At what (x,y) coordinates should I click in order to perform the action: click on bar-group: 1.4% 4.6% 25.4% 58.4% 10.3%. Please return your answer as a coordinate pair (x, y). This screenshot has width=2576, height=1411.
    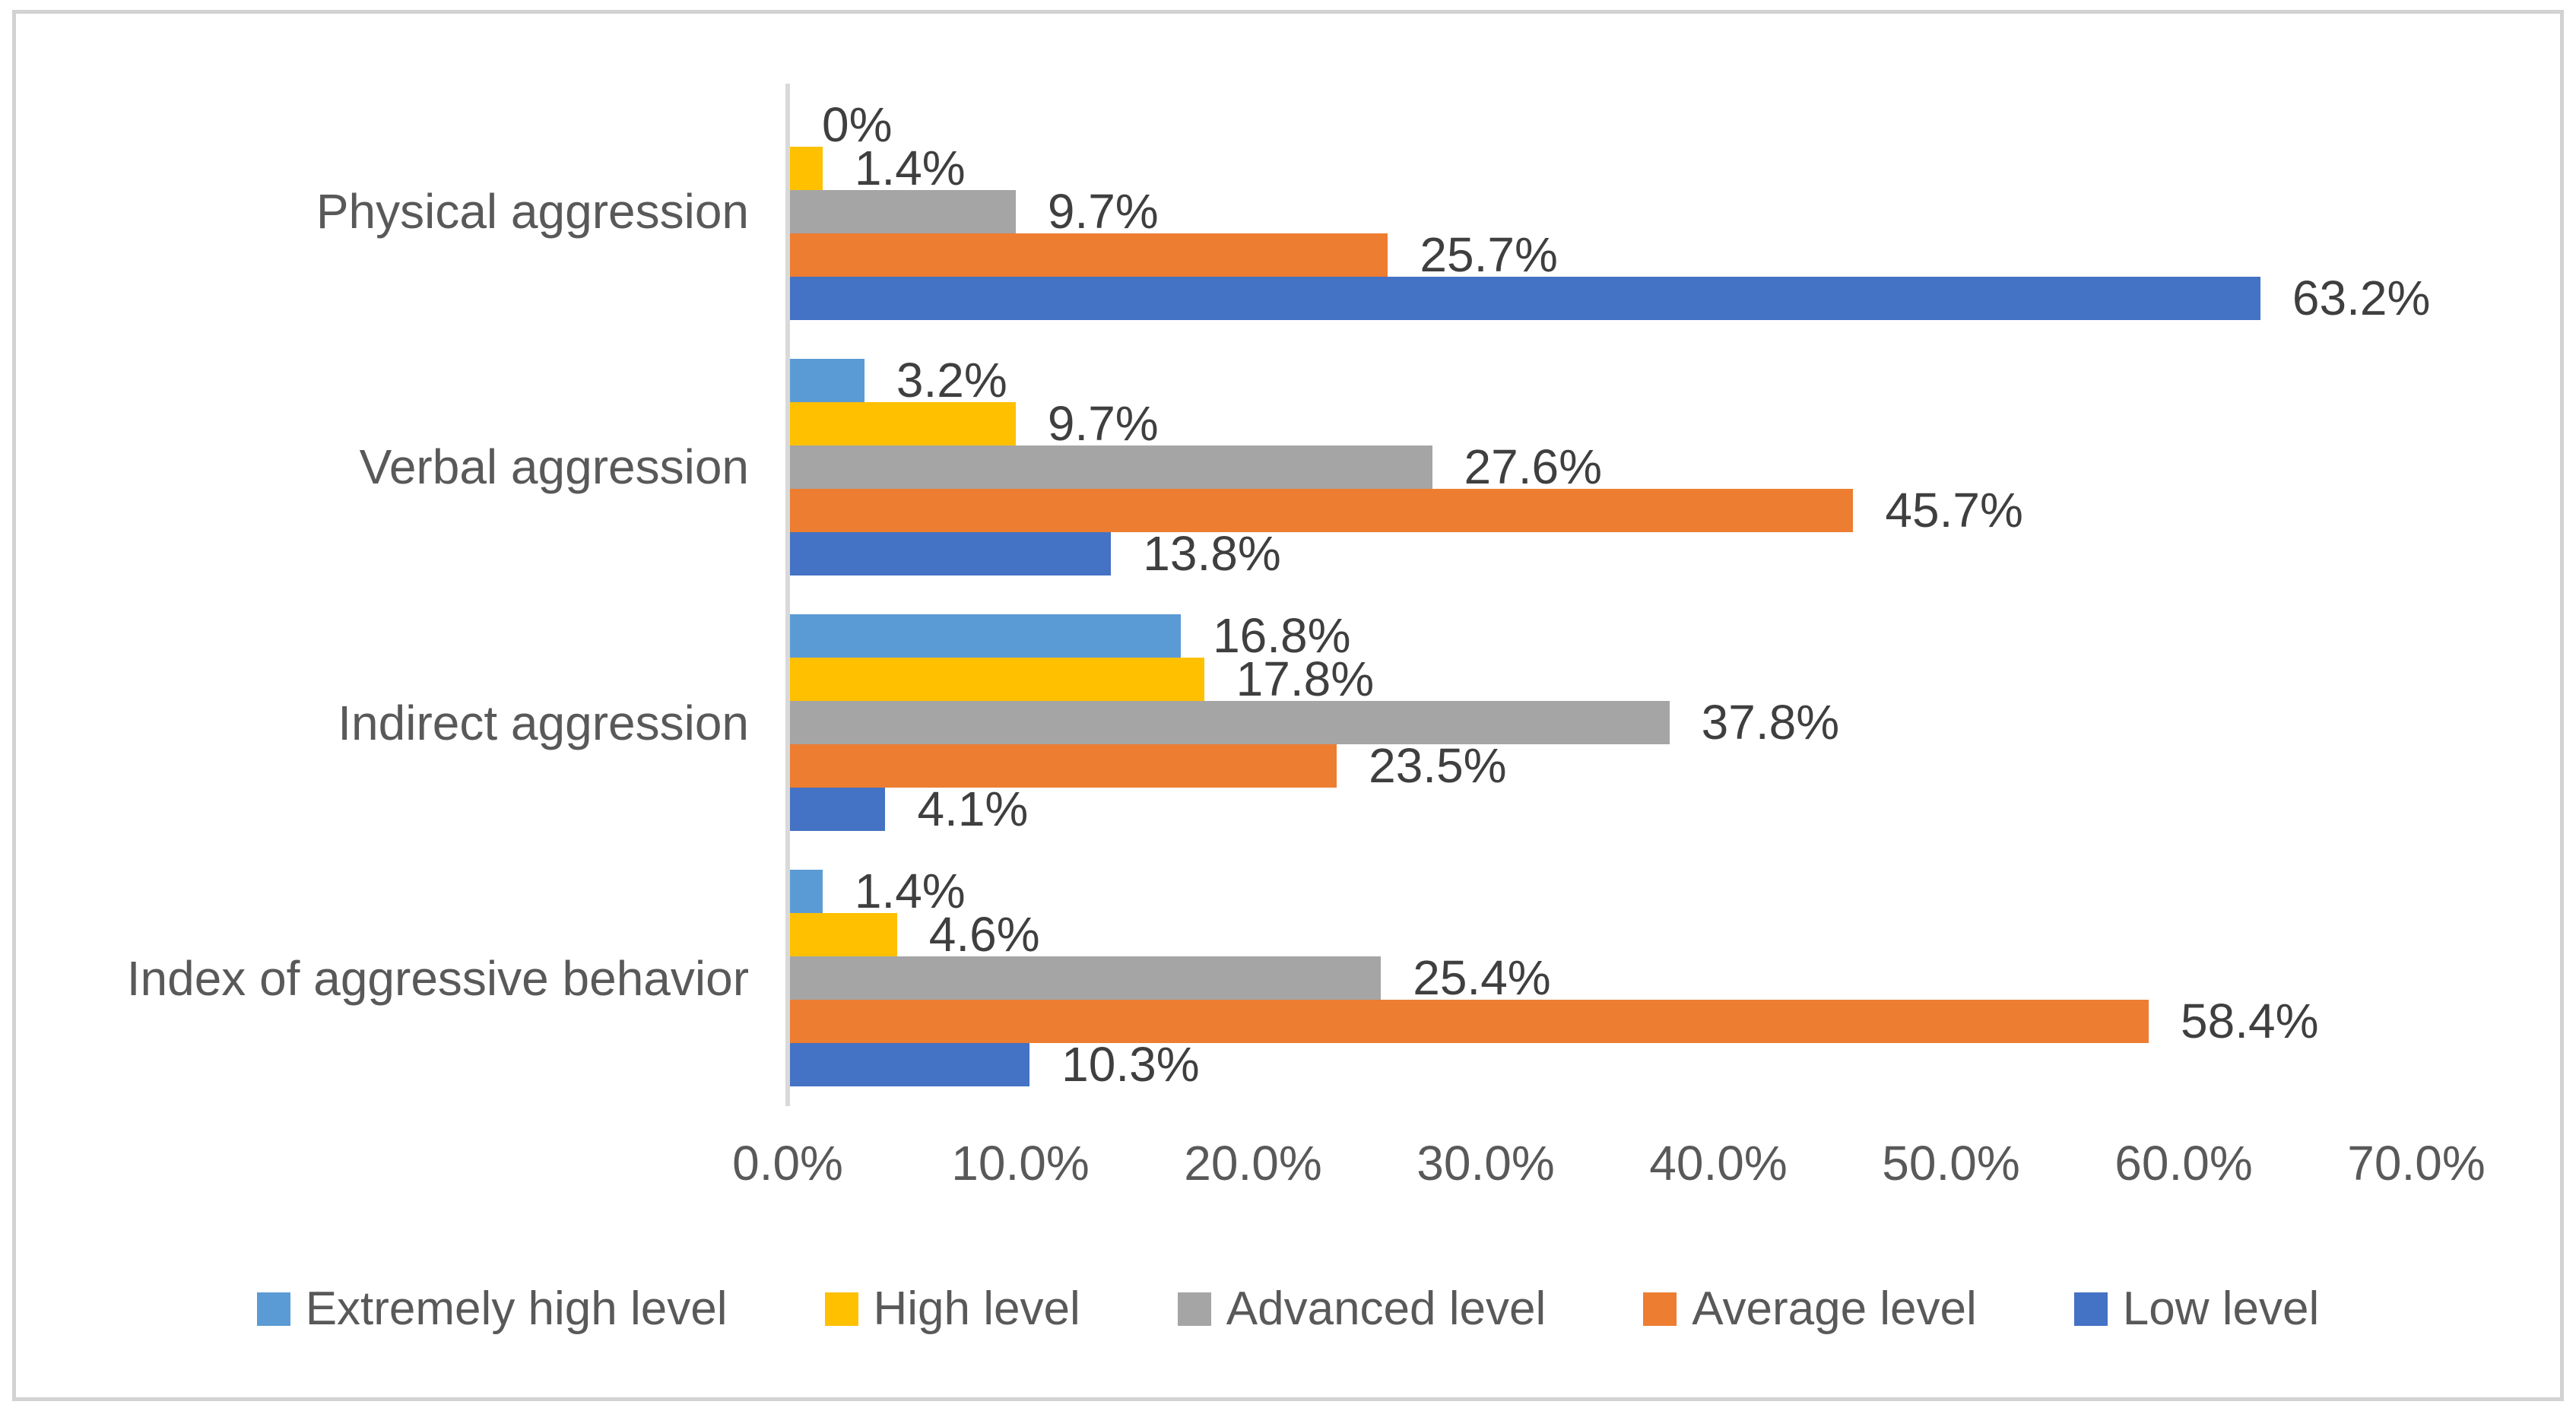
    Looking at the image, I should click on (1604, 978).